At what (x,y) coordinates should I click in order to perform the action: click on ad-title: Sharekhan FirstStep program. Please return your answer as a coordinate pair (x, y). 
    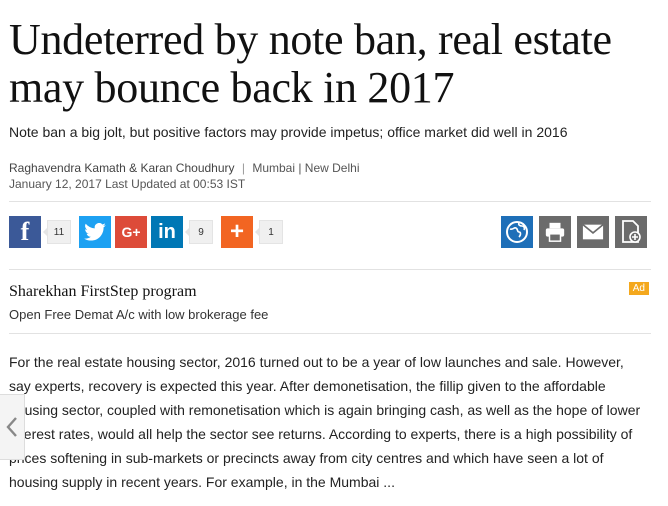
    Looking at the image, I should click on (103, 291).